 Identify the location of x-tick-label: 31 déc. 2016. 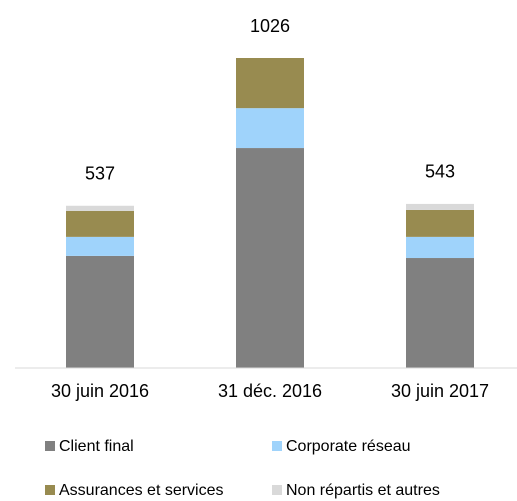
(270, 391).